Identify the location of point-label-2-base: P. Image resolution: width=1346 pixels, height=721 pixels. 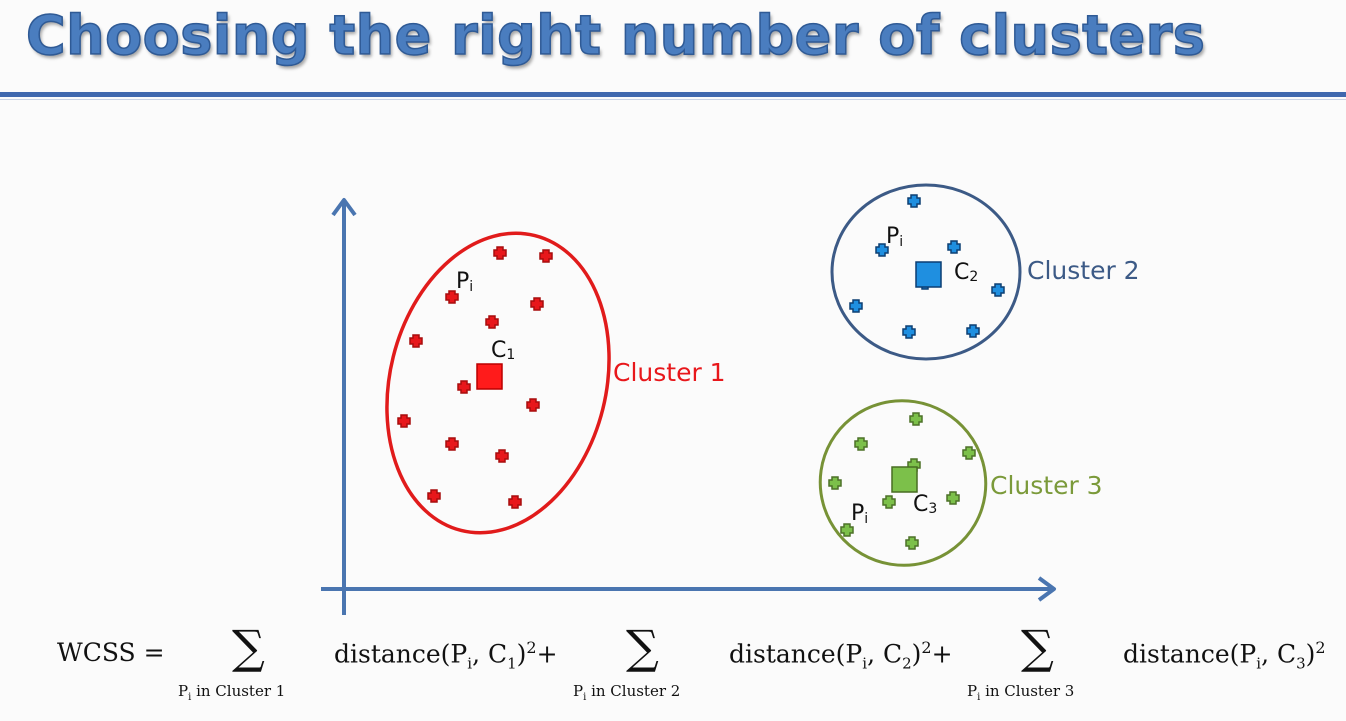
(892, 236).